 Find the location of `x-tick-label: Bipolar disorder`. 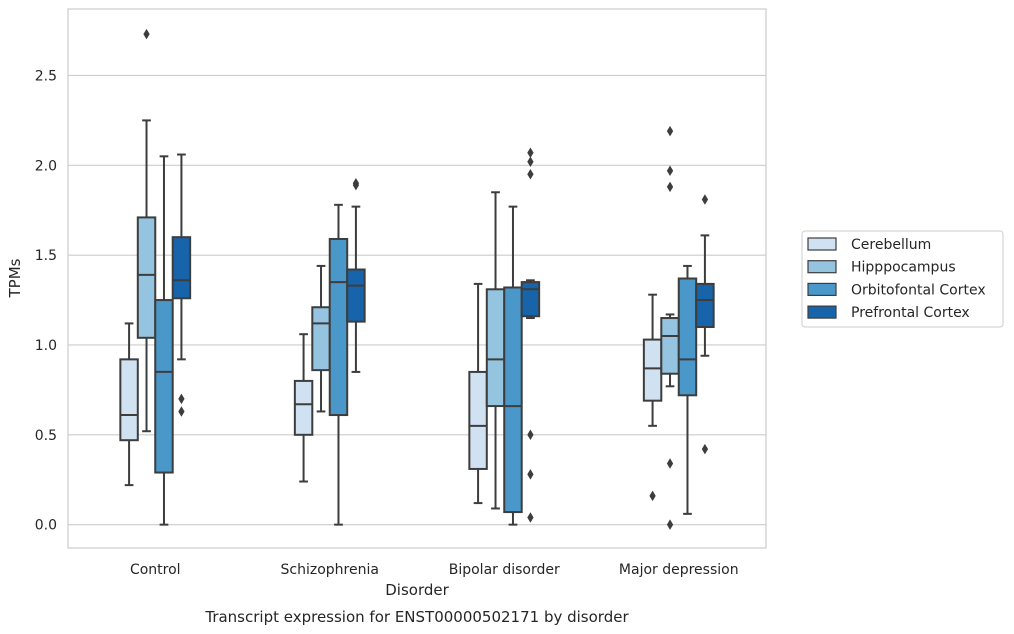

x-tick-label: Bipolar disorder is located at coordinates (504, 570).